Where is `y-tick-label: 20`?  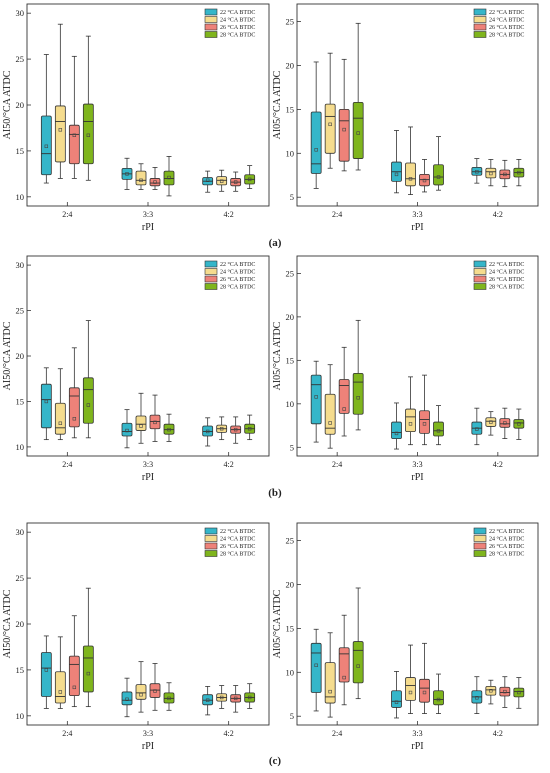 y-tick-label: 20 is located at coordinates (290, 584).